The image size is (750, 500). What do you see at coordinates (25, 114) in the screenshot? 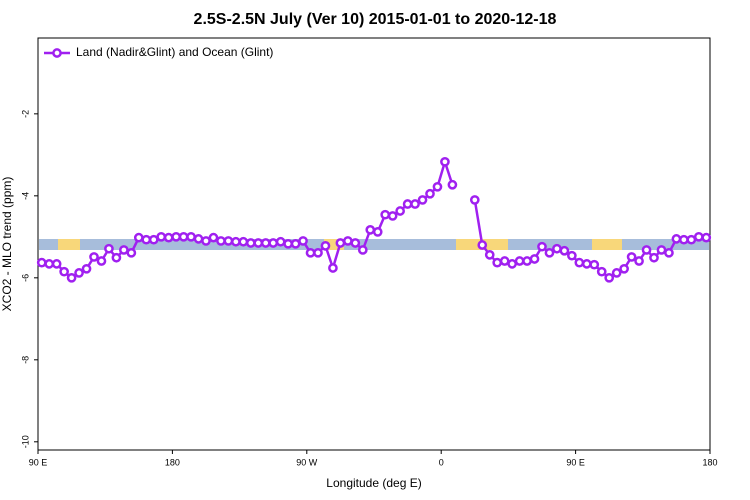
I see `y-tick-label: -2` at bounding box center [25, 114].